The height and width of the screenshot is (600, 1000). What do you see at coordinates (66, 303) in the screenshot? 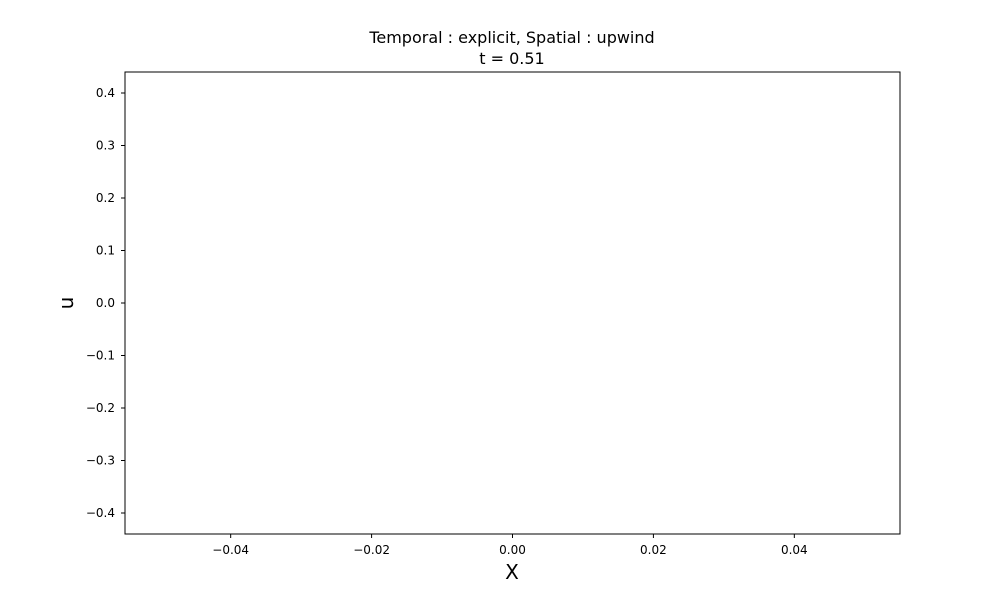
I see `y-axis-label: u` at bounding box center [66, 303].